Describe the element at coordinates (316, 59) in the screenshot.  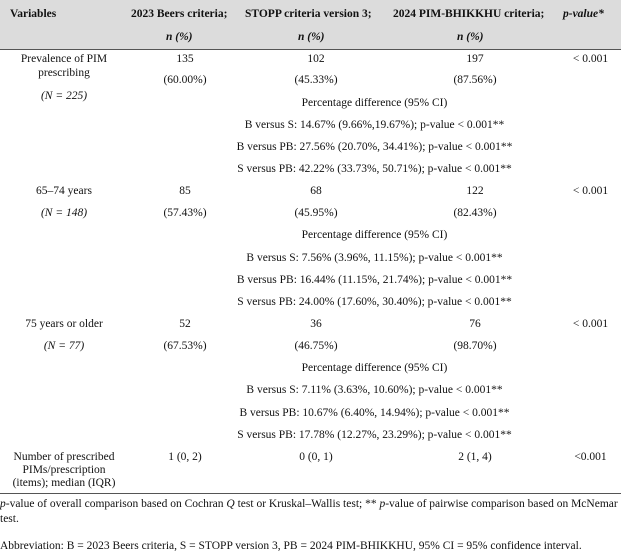
I see `cell-stopp-n: 102` at that location.